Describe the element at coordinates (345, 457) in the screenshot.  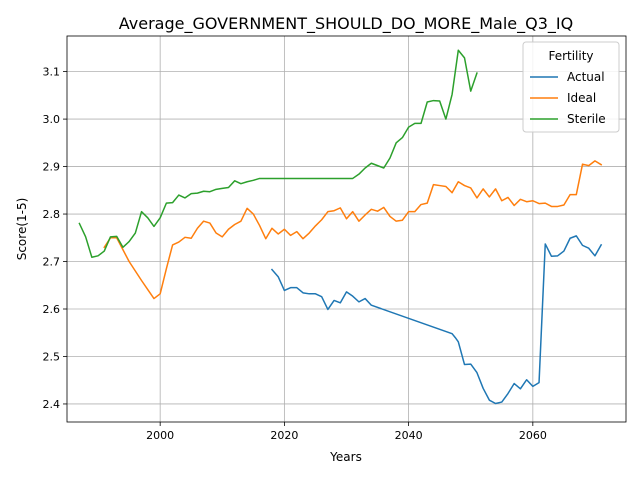
I see `x-axis-label: Years` at that location.